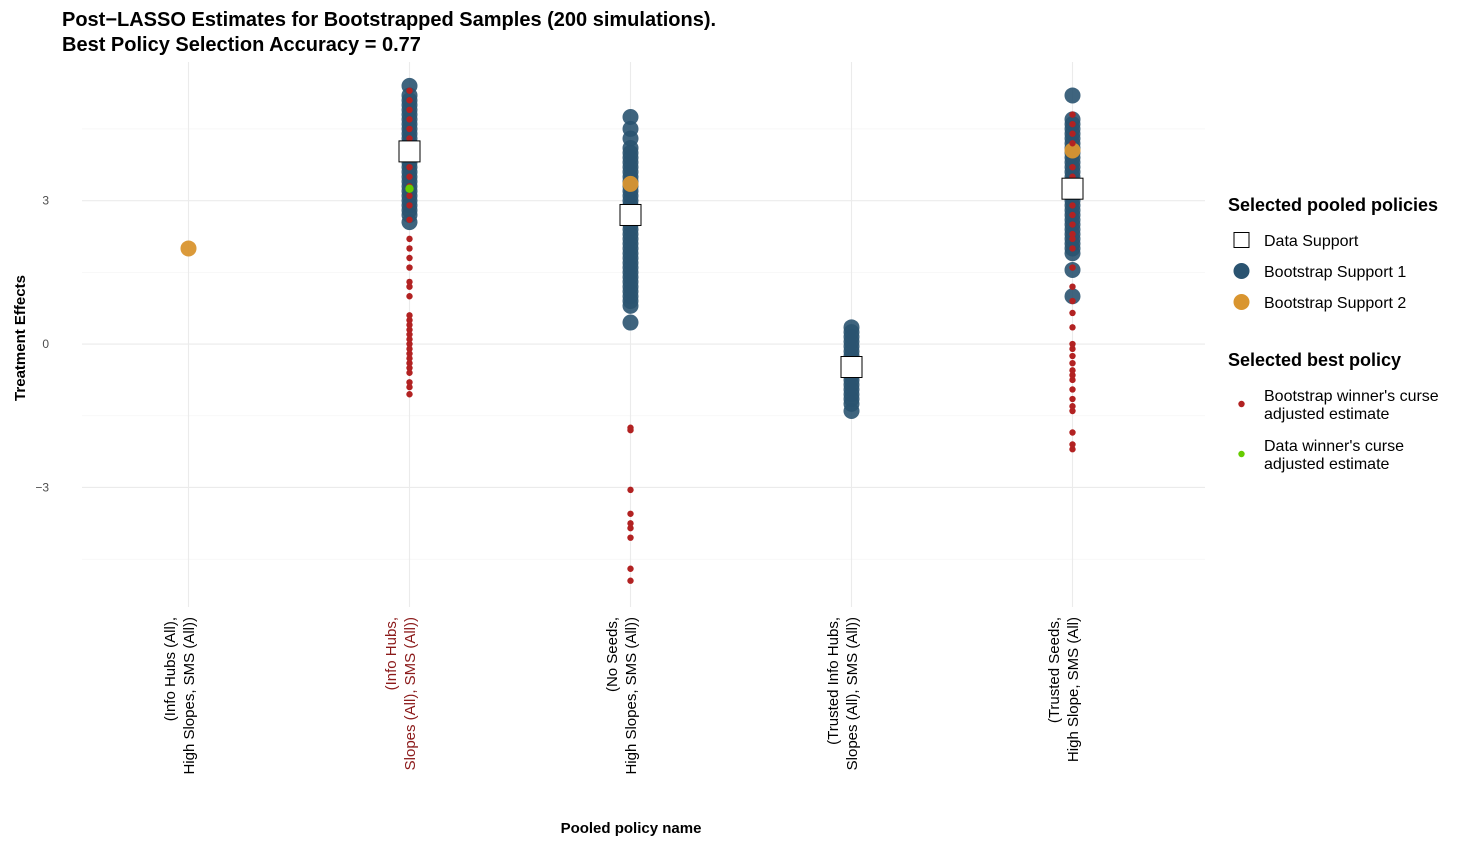 Image resolution: width=1472 pixels, height=841 pixels. What do you see at coordinates (42, 487) in the screenshot?
I see `y-tick-label: −3` at bounding box center [42, 487].